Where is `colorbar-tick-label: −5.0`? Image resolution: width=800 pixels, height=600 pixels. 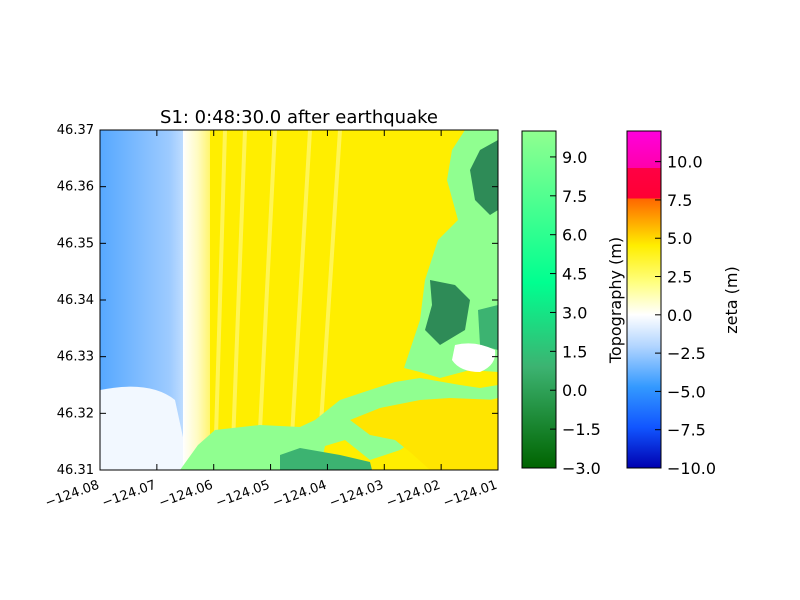 colorbar-tick-label: −5.0 is located at coordinates (686, 391).